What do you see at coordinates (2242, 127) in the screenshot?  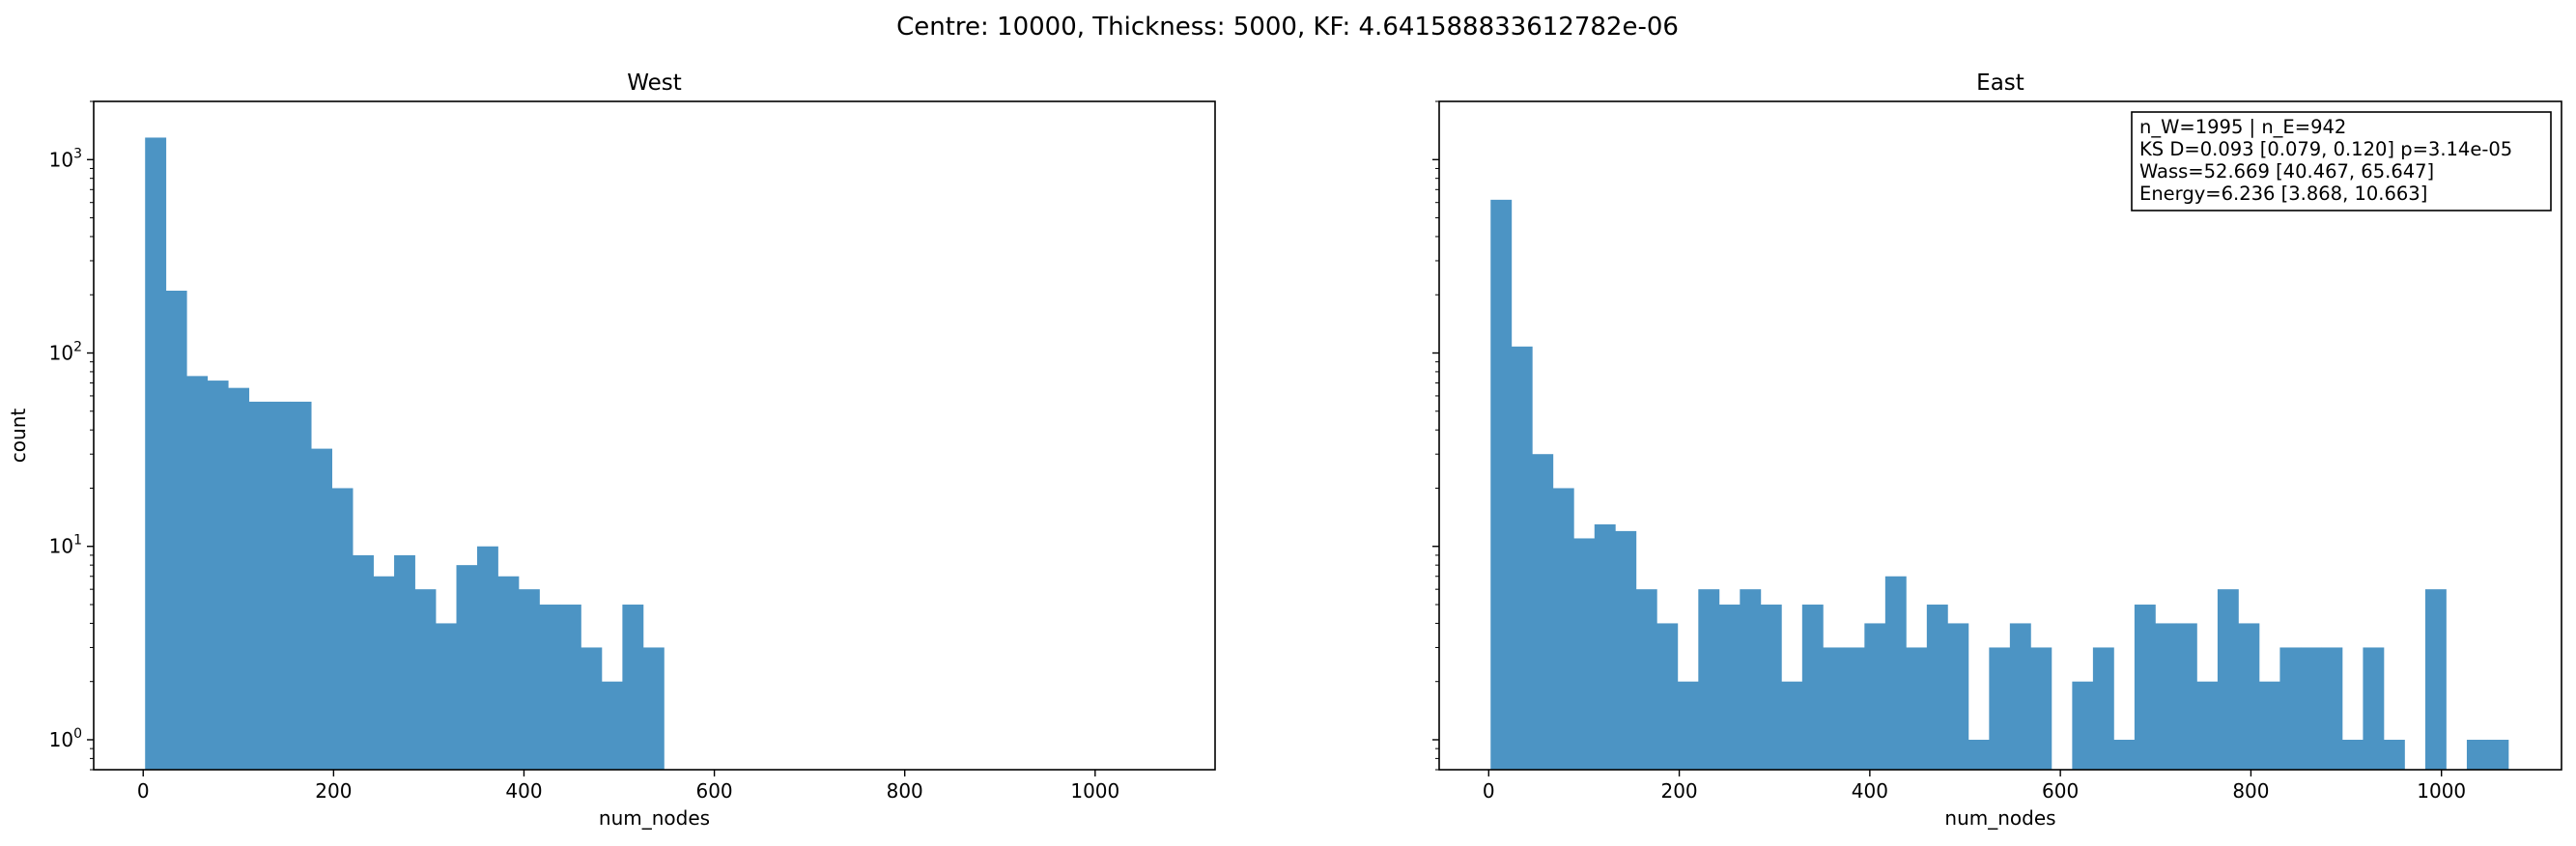 I see `stats-line: n_W=1995 | n_E=942` at bounding box center [2242, 127].